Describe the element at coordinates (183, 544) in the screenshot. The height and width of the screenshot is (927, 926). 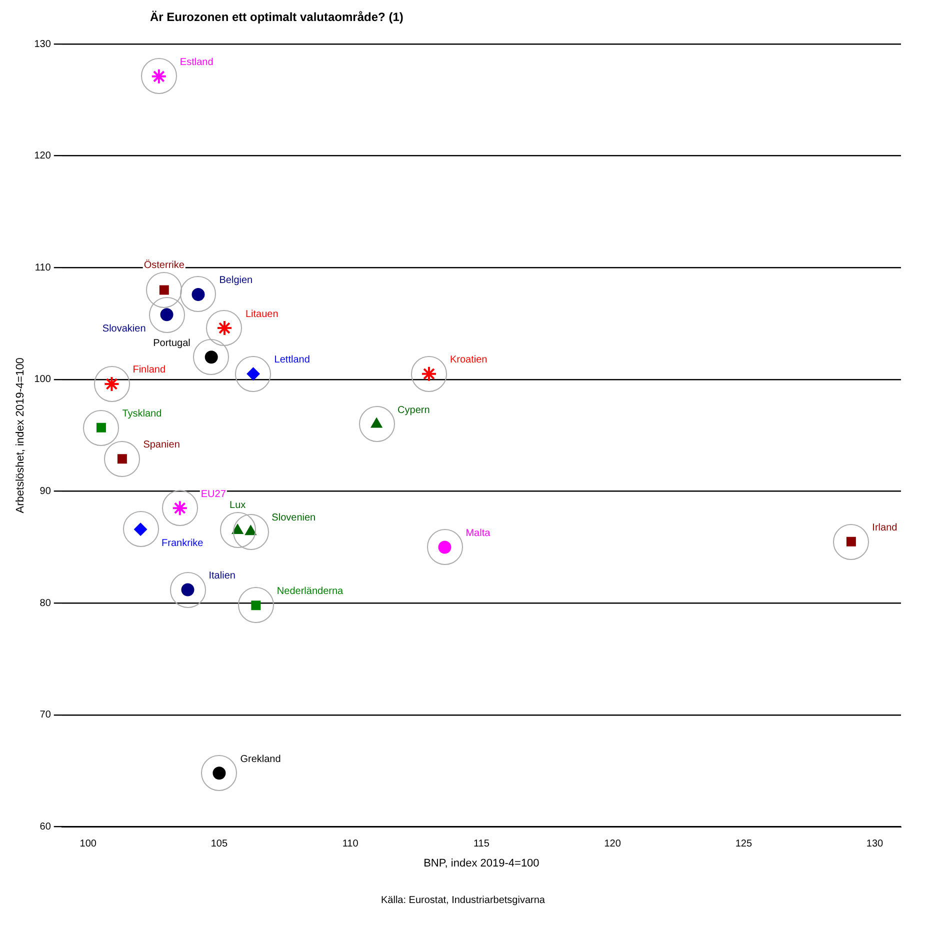
I see `series-label: Frankrike` at that location.